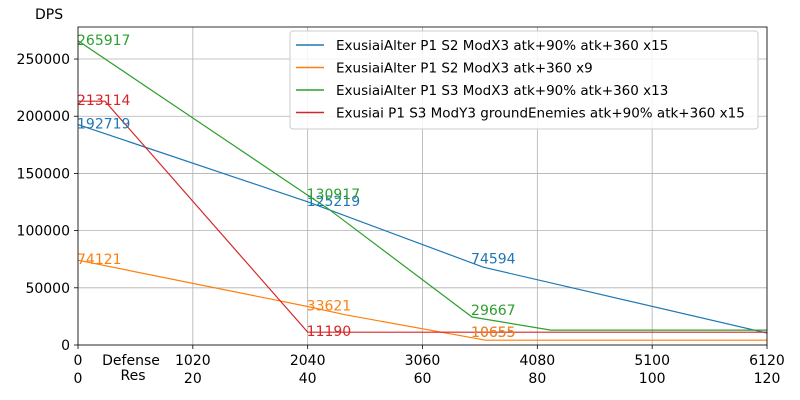 This screenshot has height=400, width=800. What do you see at coordinates (308, 361) in the screenshot?
I see `x-tick-label: 2040` at bounding box center [308, 361].